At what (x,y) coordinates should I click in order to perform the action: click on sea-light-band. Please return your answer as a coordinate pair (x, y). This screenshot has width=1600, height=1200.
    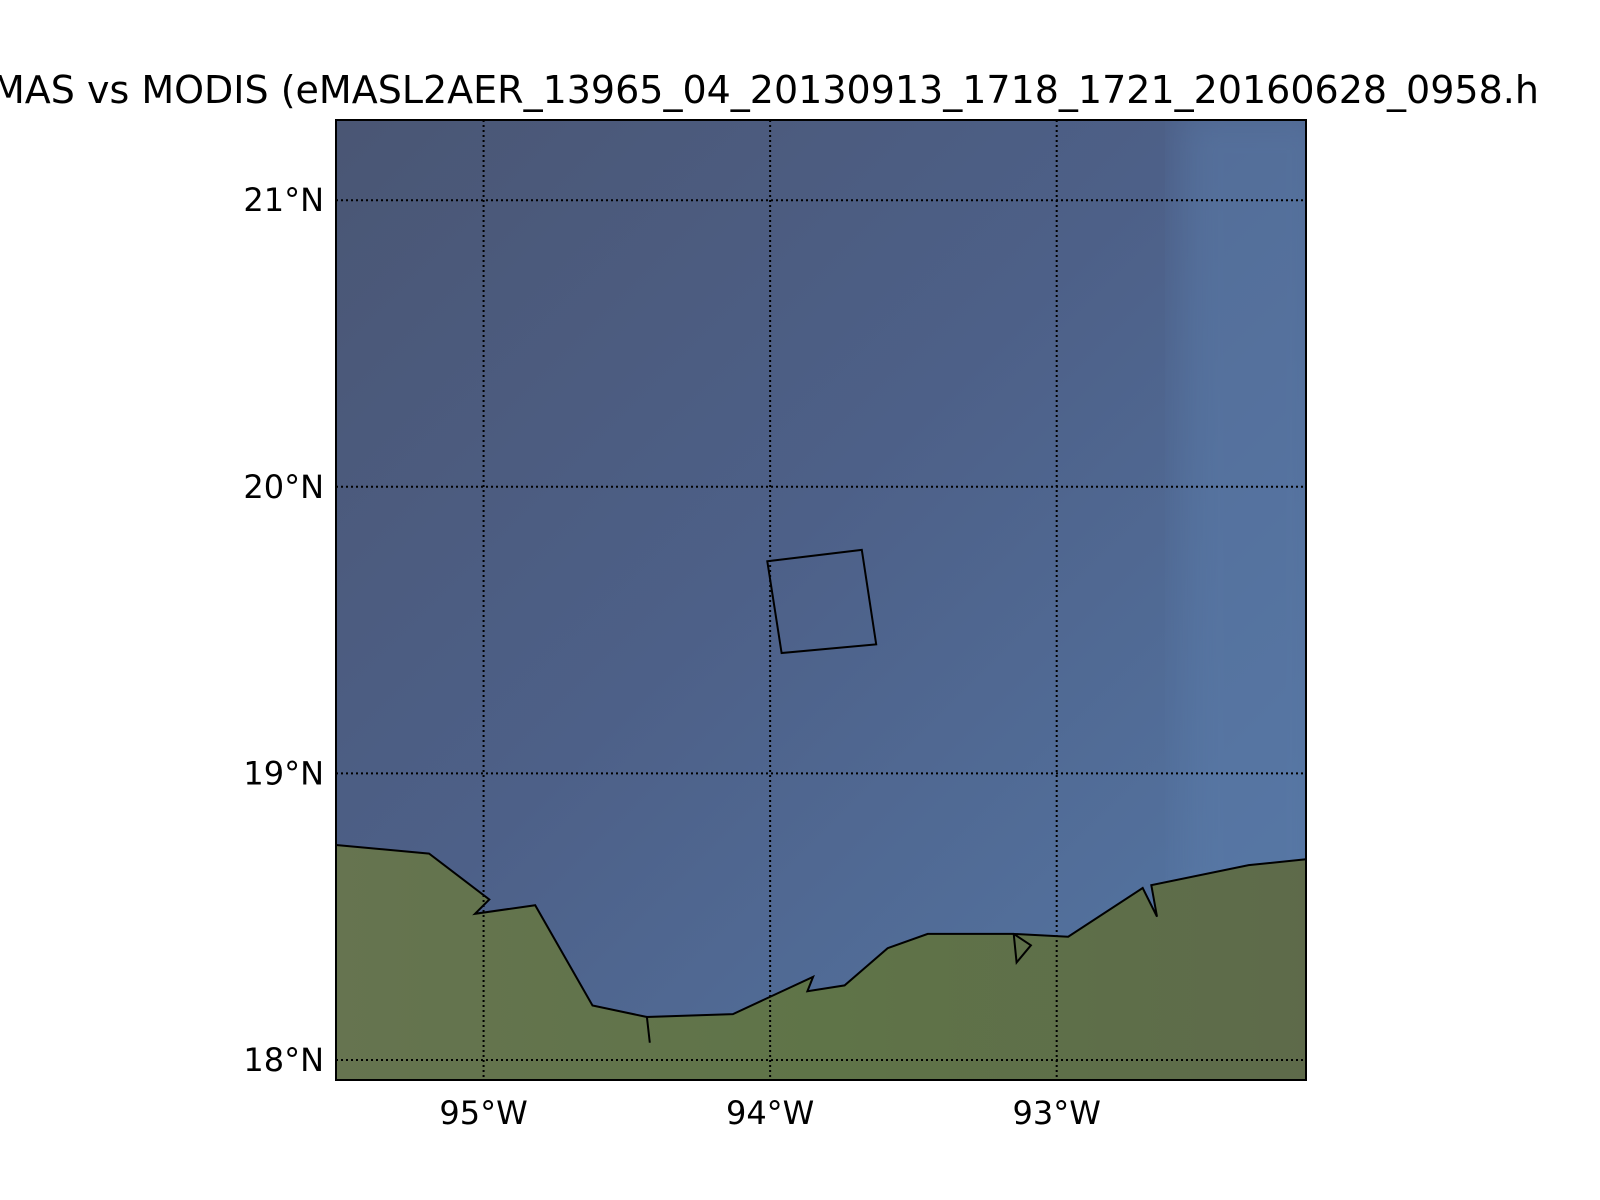
    Looking at the image, I should click on (1243, 515).